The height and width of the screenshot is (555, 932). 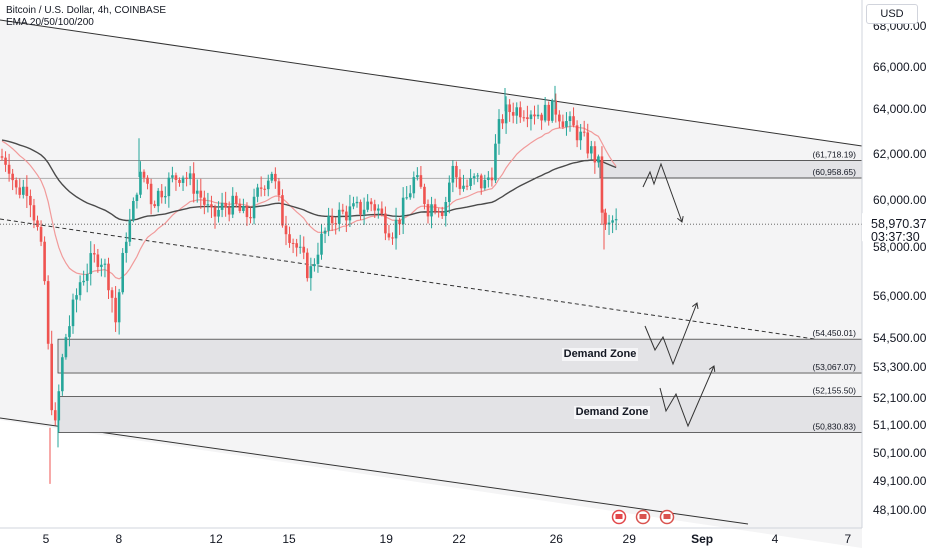 I want to click on indicator-legend: EMA 20/50/100/200, so click(x=50, y=22).